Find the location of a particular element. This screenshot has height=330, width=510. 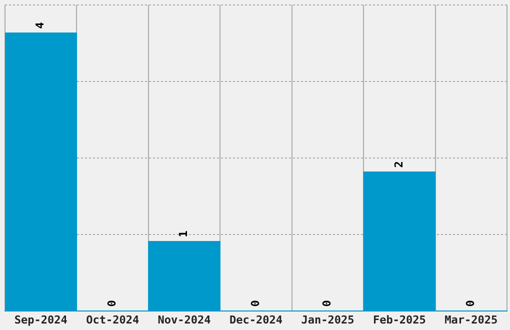

x-tick-label: Dec-2024 is located at coordinates (256, 319).